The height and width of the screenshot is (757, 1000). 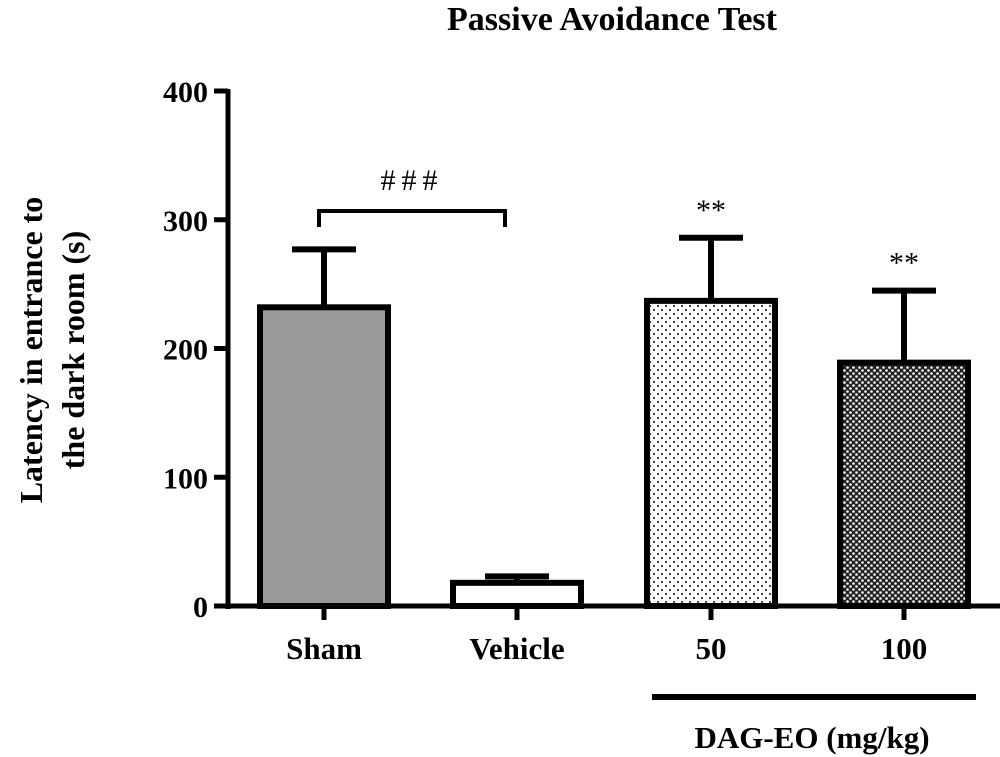 What do you see at coordinates (324, 648) in the screenshot?
I see `x-tick-label-0: Sham` at bounding box center [324, 648].